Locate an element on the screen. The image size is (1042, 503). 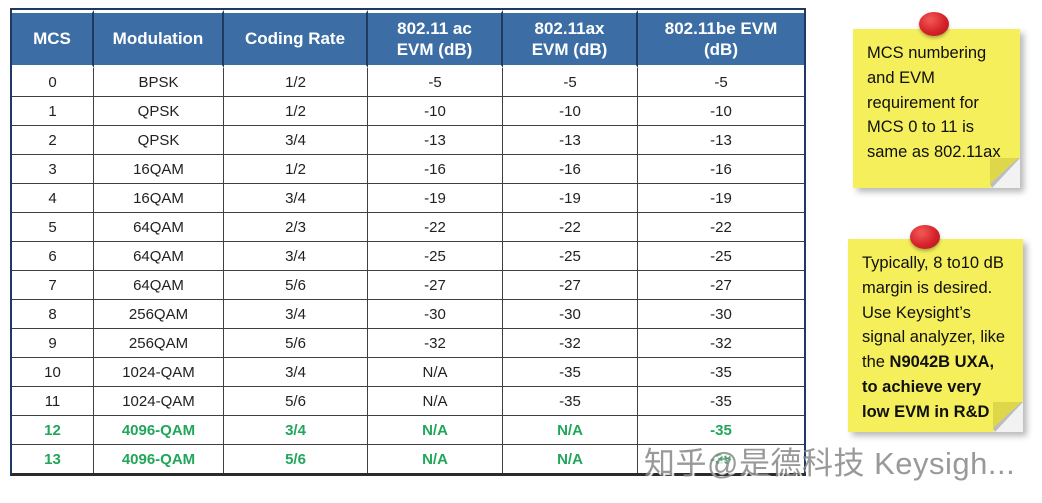
table-row: 8 256QAM 3/4 -30 -30 -30 is located at coordinates (408, 314).